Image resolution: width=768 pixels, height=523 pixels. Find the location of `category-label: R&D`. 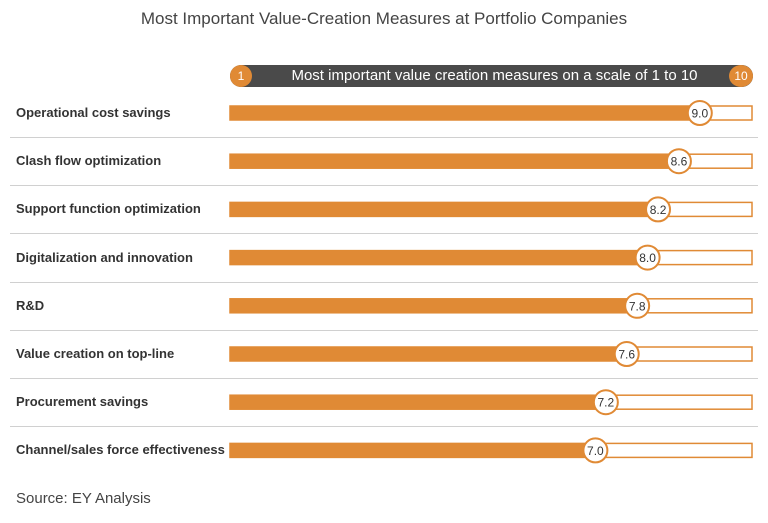

category-label: R&D is located at coordinates (30, 305).